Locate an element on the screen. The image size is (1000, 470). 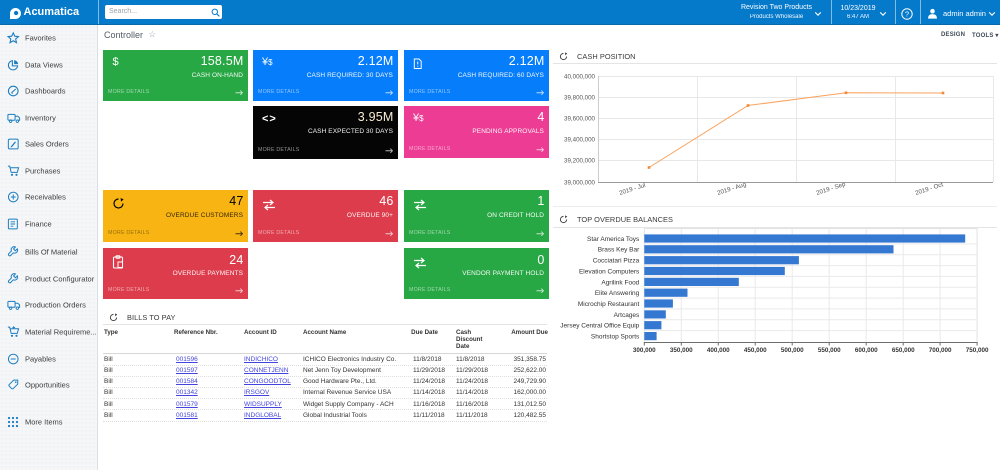
svg-text: Brass Key Bar is located at coordinates (619, 250).